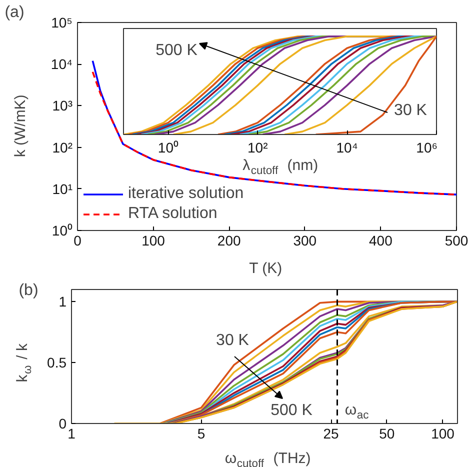 Image resolution: width=470 pixels, height=467 pixels. Describe the element at coordinates (61, 64) in the screenshot. I see `y-tick-label: 10⁴` at that location.